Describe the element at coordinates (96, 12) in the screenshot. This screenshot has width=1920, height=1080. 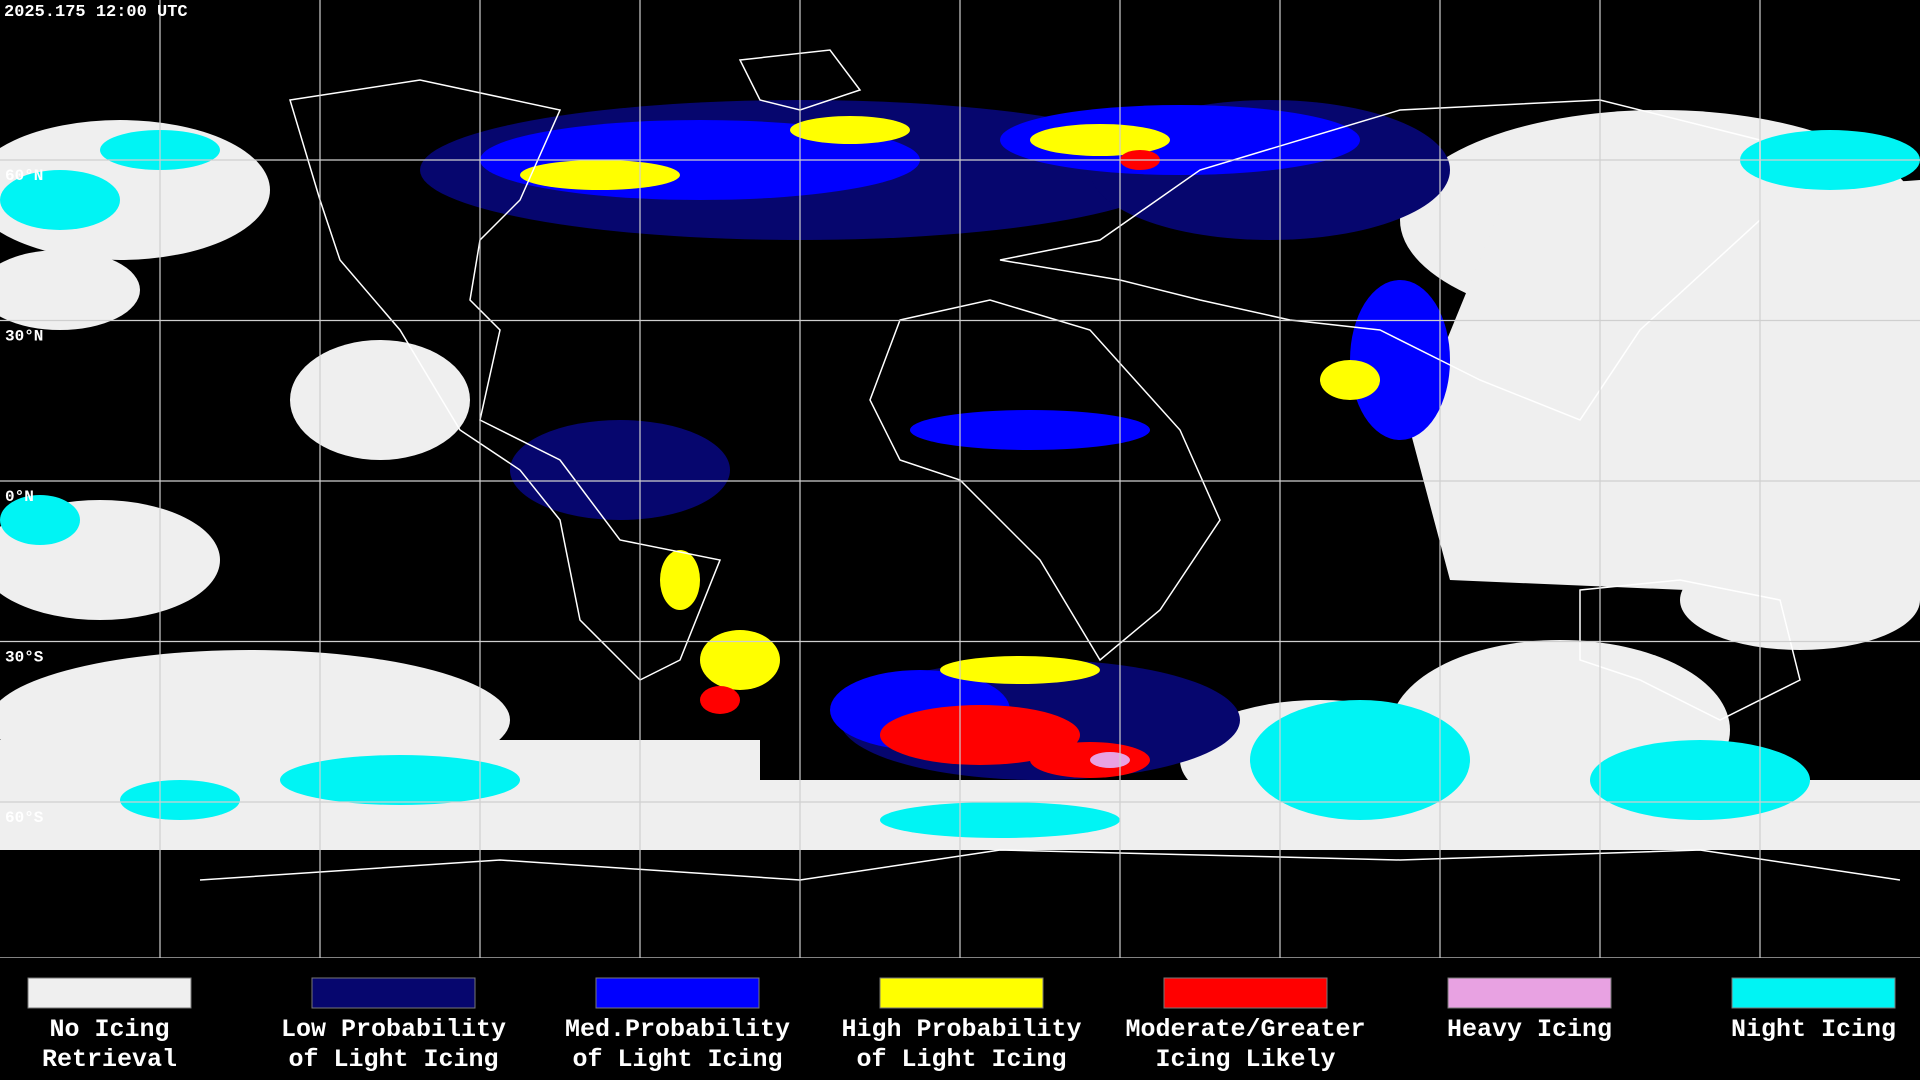
I see `timestamp: 2025.175 12:00 UTC` at that location.